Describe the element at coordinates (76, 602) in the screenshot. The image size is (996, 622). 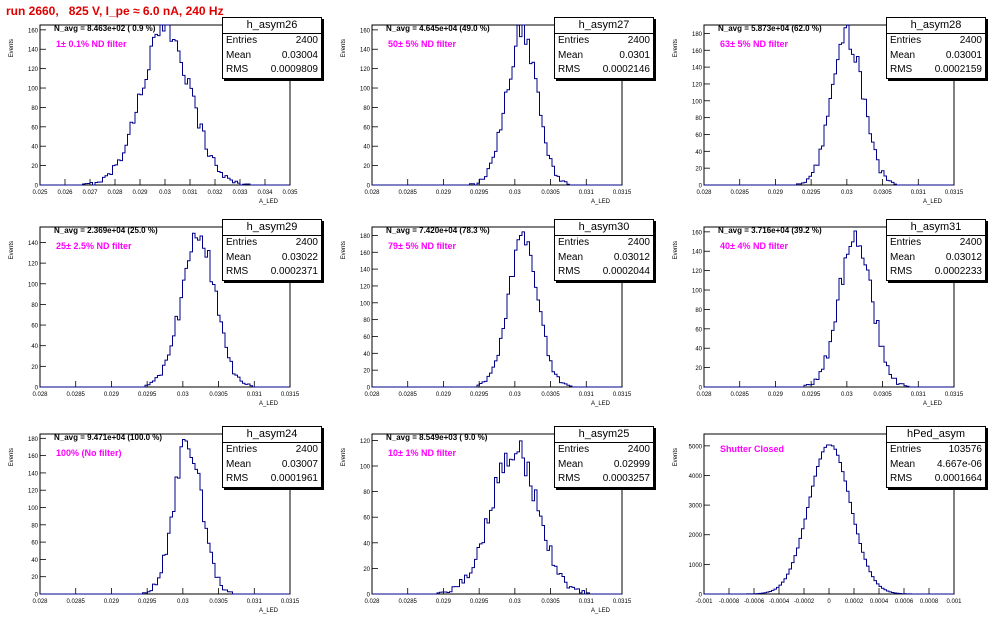
I see `x-tick-label: 0.0285` at that location.